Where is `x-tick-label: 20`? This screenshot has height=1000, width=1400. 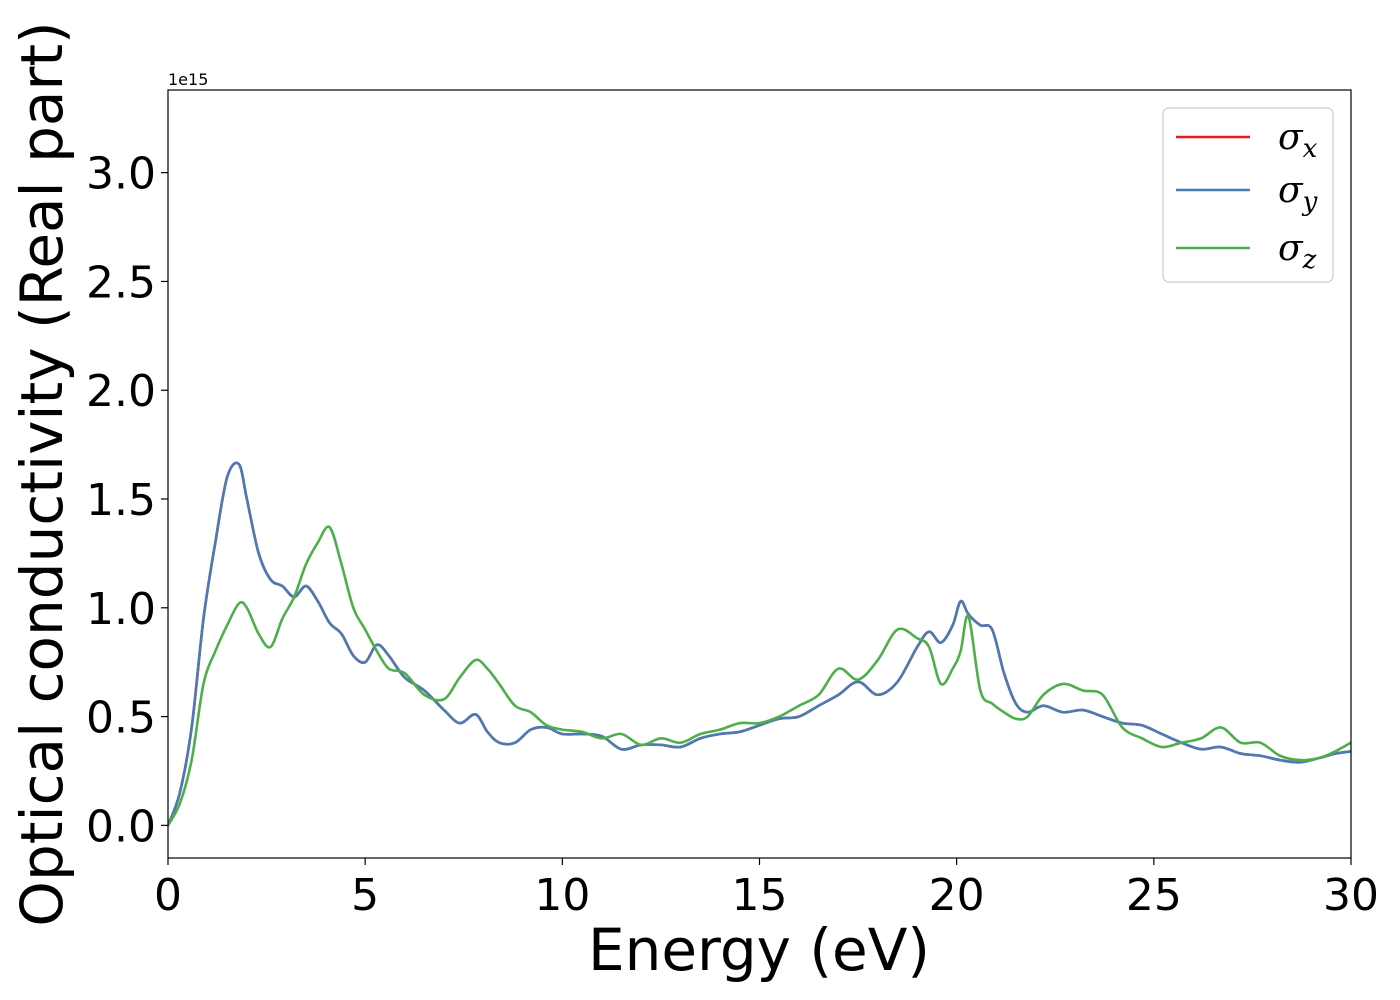
x-tick-label: 20 is located at coordinates (957, 895).